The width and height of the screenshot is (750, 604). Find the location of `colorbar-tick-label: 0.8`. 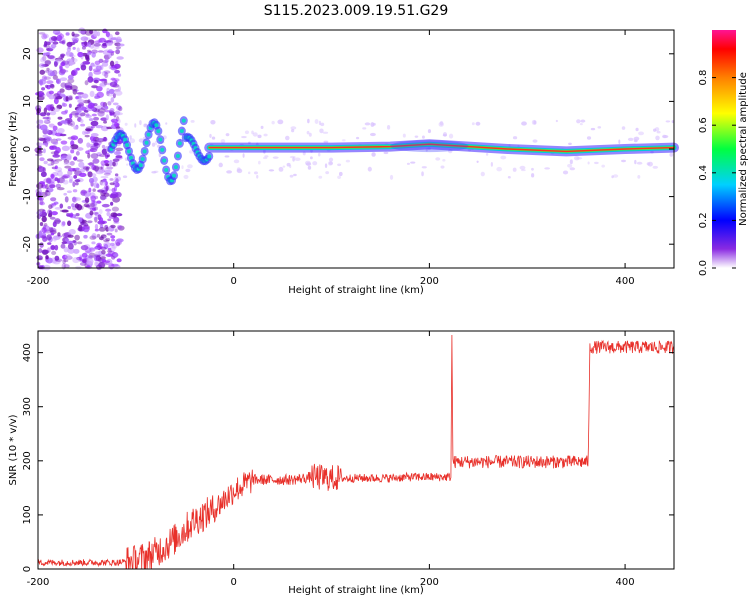

colorbar-tick-label: 0.8 is located at coordinates (703, 78).